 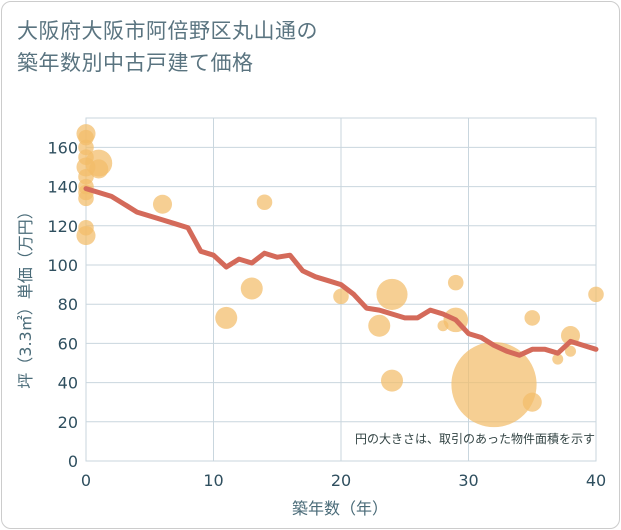 I want to click on y-axis-label: 坪（3.3㎡）単価（万円）, so click(x=25, y=295).